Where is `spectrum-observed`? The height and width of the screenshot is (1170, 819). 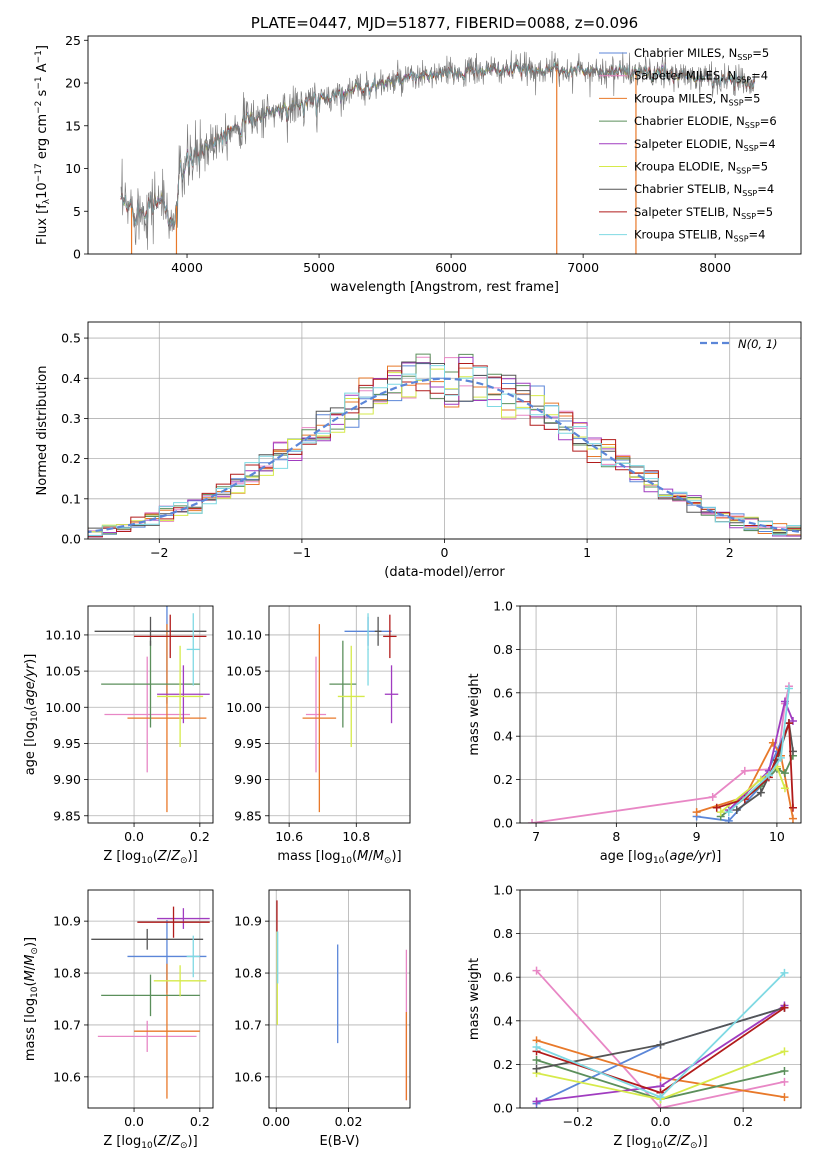
spectrum-observed is located at coordinates (438, 150).